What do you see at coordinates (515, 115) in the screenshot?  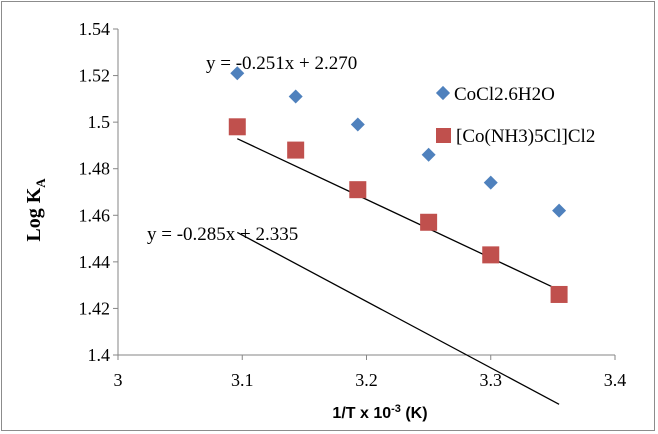 I see `legend: CoCl2.6H2O [Co(NH3)5Cl]Cl2` at bounding box center [515, 115].